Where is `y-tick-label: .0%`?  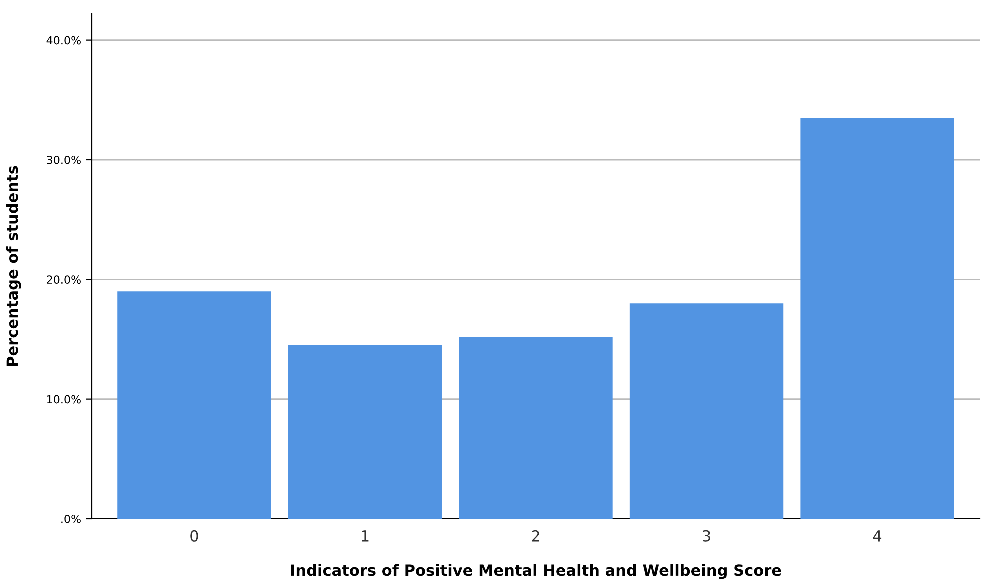 y-tick-label: .0% is located at coordinates (71, 519).